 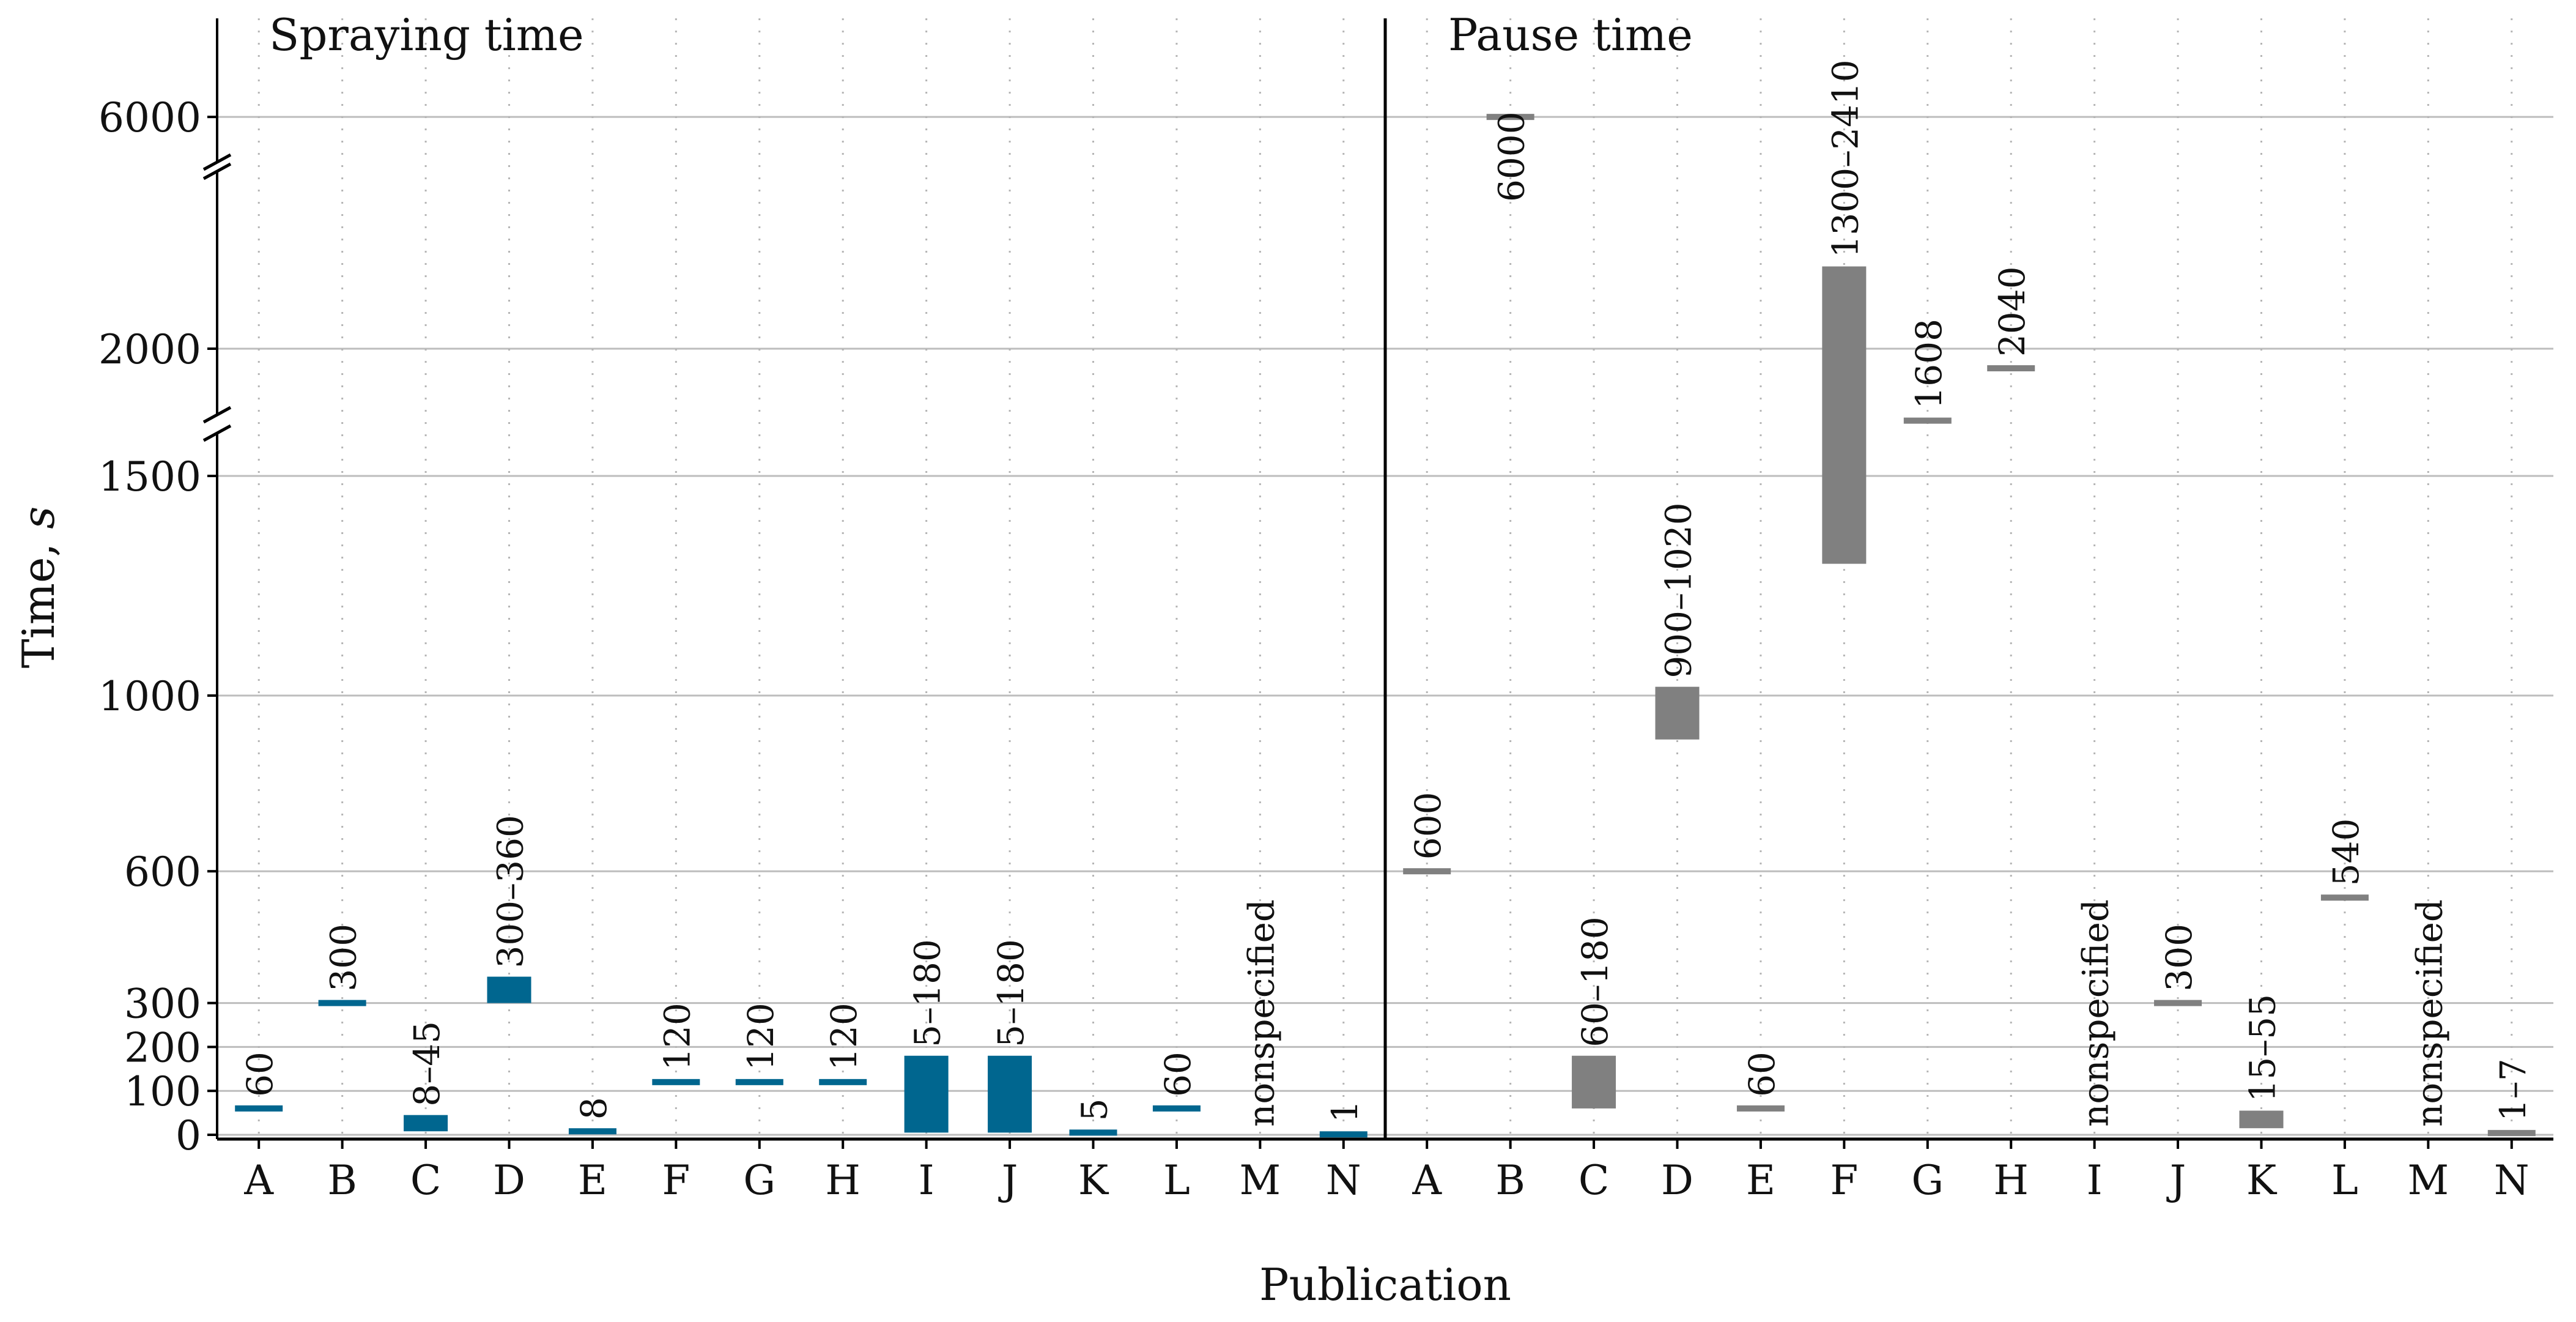 What do you see at coordinates (1428, 826) in the screenshot?
I see `value-label: 600` at bounding box center [1428, 826].